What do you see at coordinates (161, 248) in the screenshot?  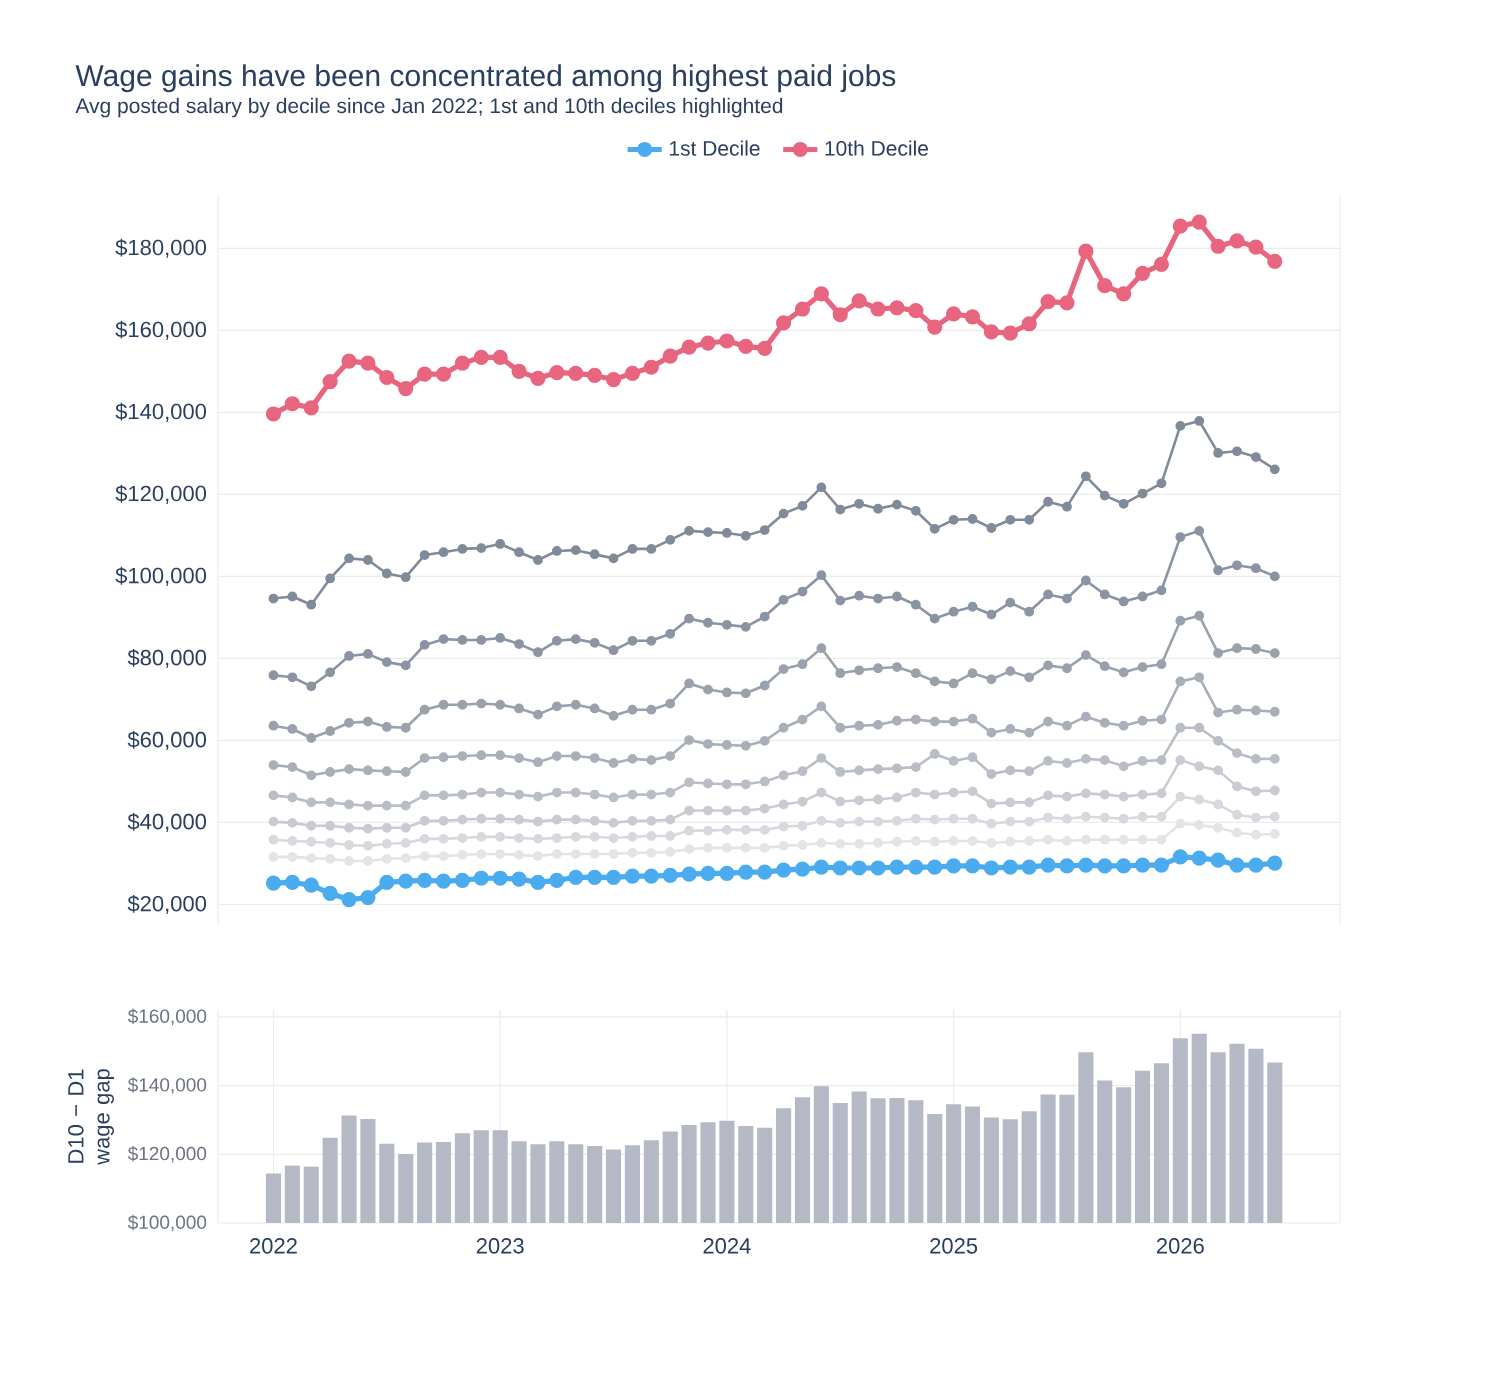 I see `y-tick-label: $180,000` at bounding box center [161, 248].